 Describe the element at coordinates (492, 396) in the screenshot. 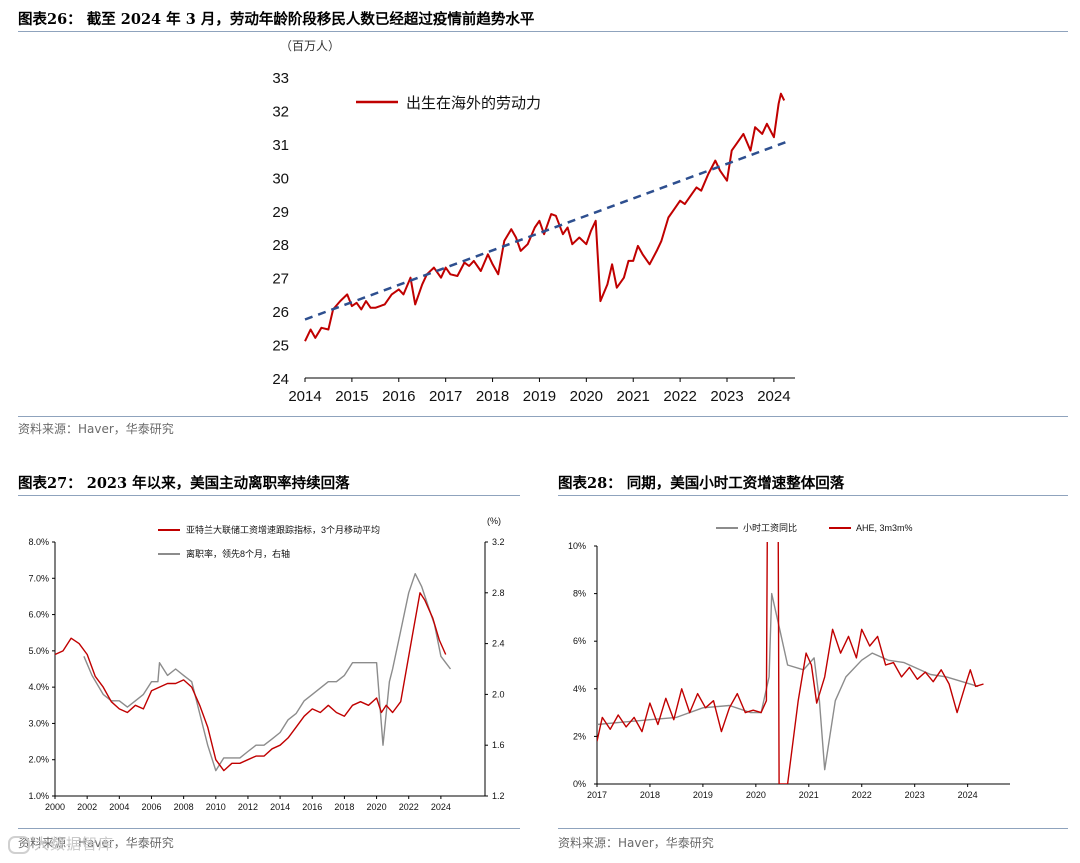

I see `fig26-x-tick-label: 2018` at that location.